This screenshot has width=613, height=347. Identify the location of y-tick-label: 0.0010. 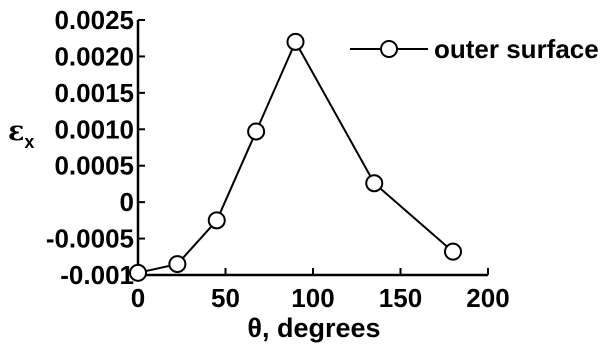
(94, 129).